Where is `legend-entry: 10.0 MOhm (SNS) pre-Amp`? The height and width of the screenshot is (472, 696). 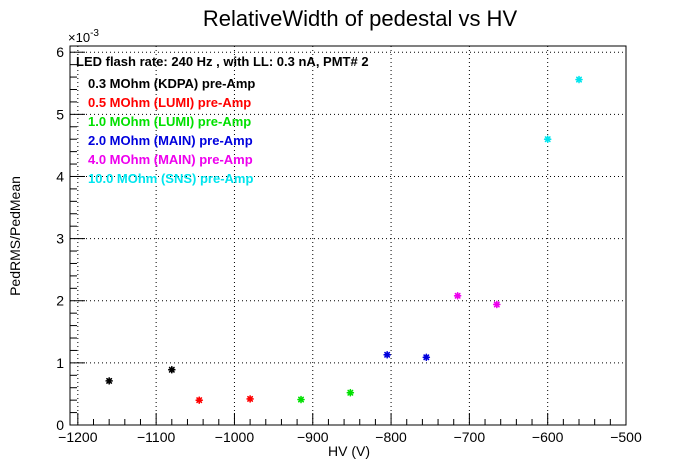 legend-entry: 10.0 MOhm (SNS) pre-Amp is located at coordinates (170, 178).